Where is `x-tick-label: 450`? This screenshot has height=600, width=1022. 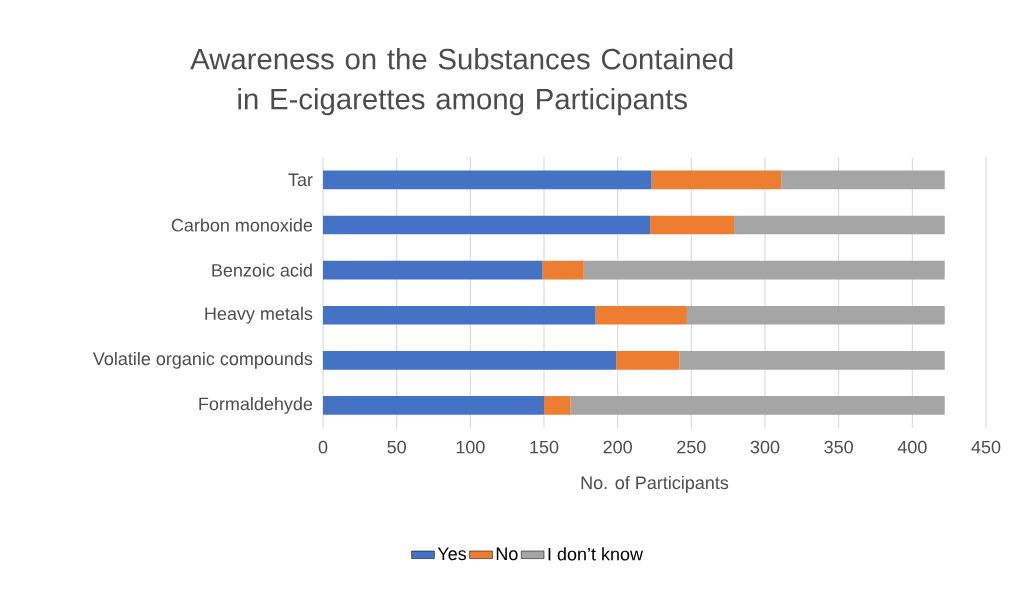
x-tick-label: 450 is located at coordinates (986, 447).